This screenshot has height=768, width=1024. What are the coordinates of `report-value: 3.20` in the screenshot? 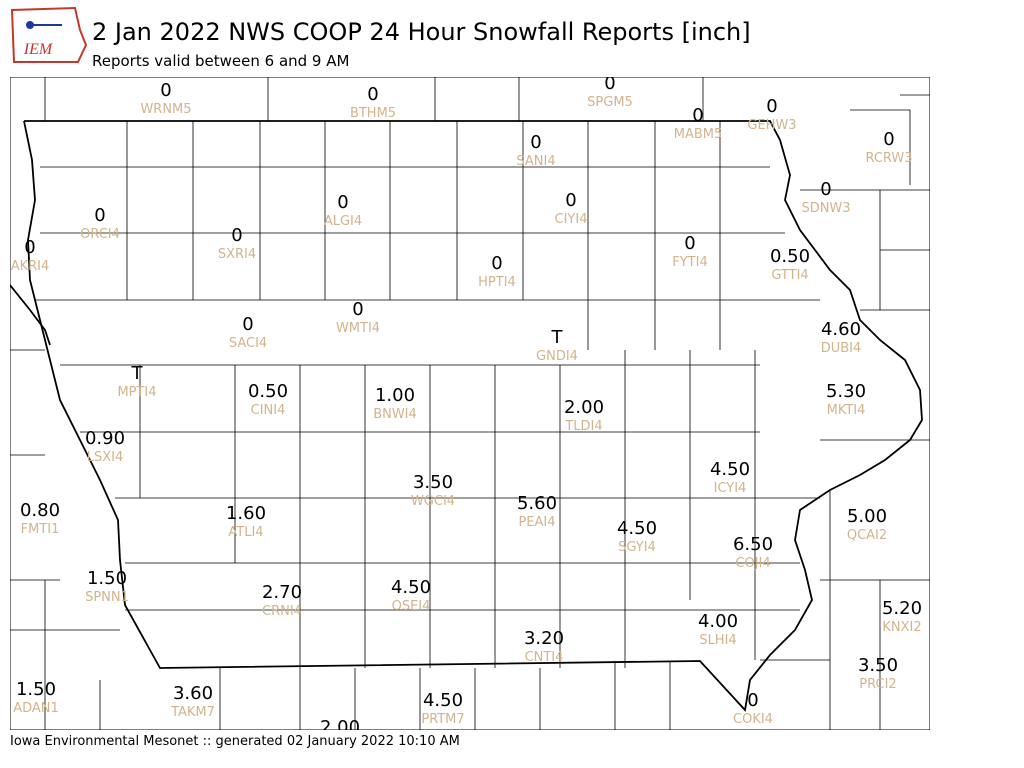 It's located at (544, 638).